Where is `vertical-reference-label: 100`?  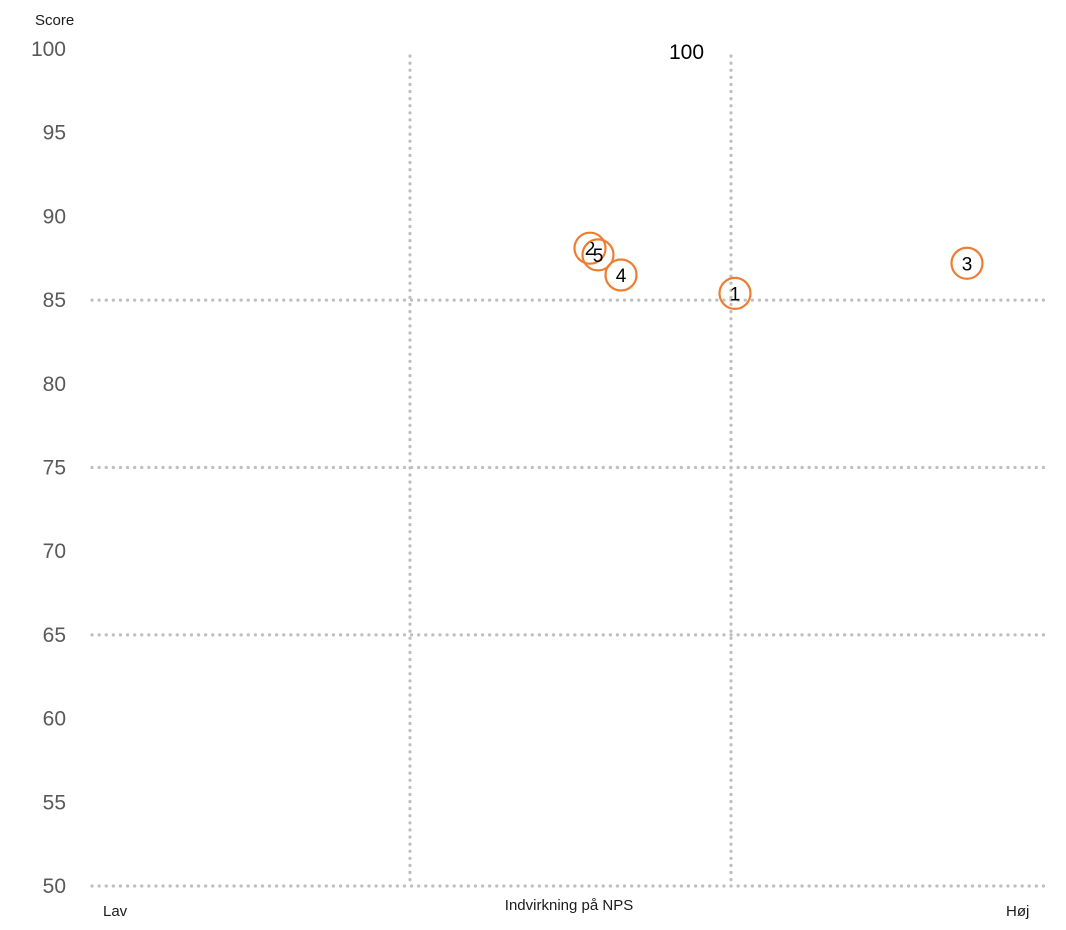
vertical-reference-label: 100 is located at coordinates (686, 52).